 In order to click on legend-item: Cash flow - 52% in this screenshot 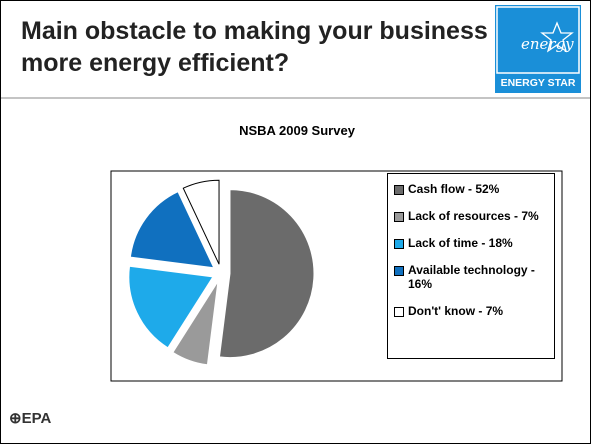, I will do `click(472, 189)`.